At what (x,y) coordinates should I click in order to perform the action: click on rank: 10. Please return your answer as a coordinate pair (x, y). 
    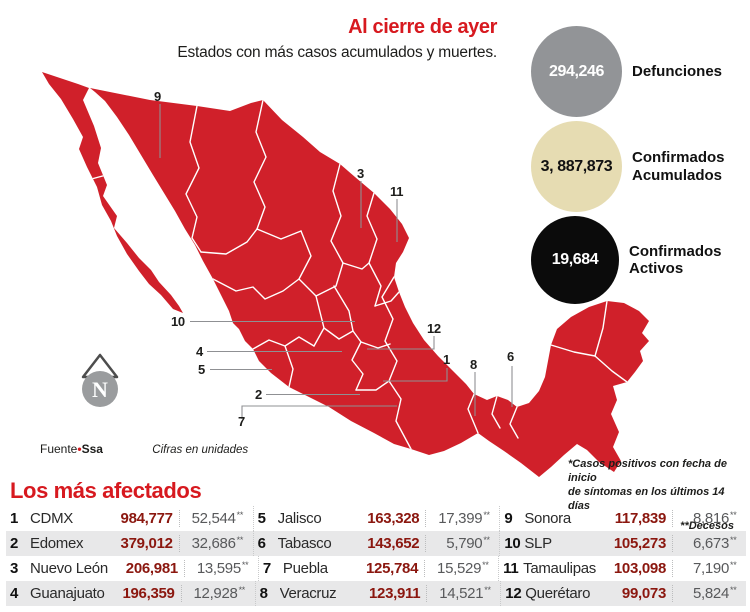
    Looking at the image, I should click on (512, 543).